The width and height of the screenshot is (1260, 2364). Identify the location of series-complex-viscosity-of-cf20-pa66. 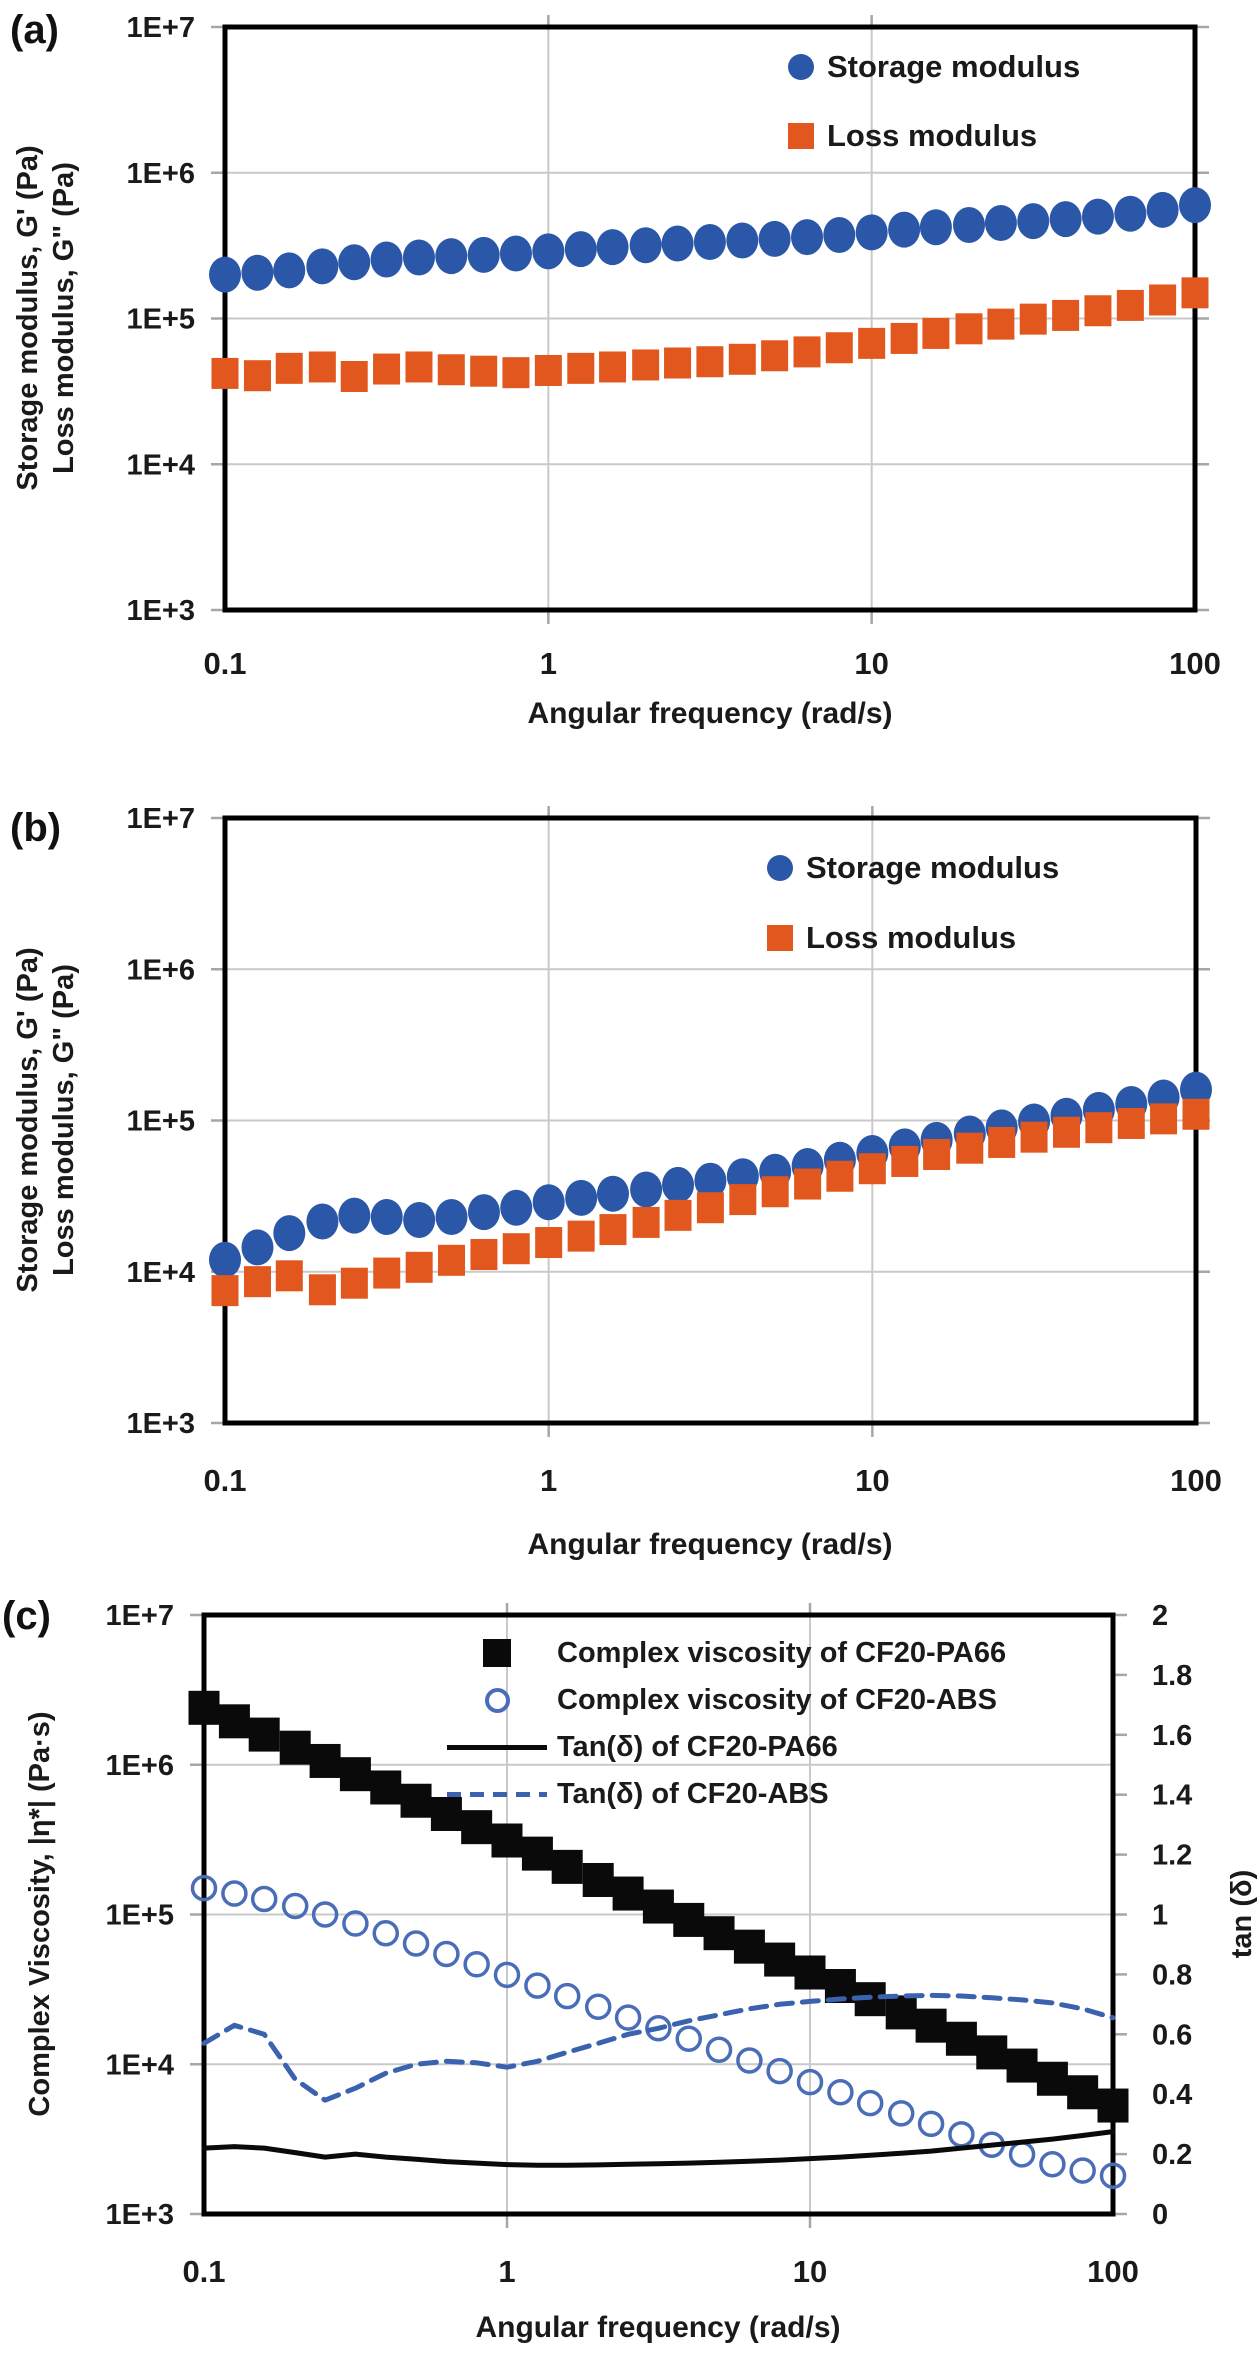
(658, 1906).